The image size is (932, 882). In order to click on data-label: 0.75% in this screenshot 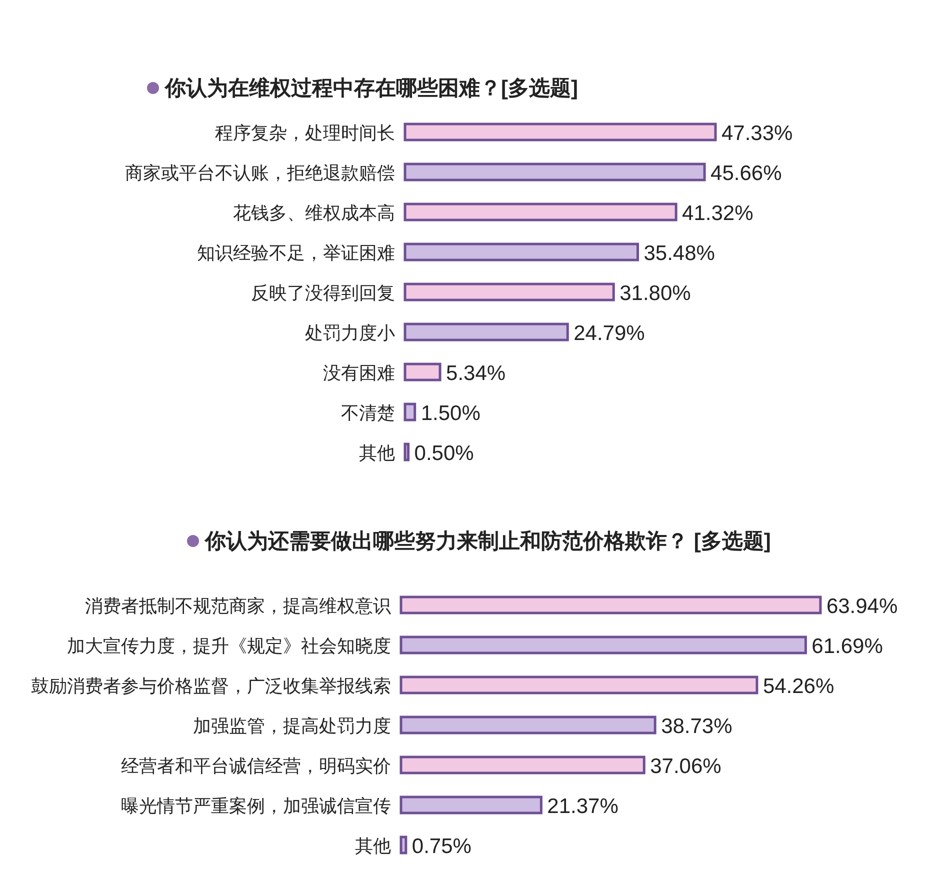, I will do `click(442, 846)`.